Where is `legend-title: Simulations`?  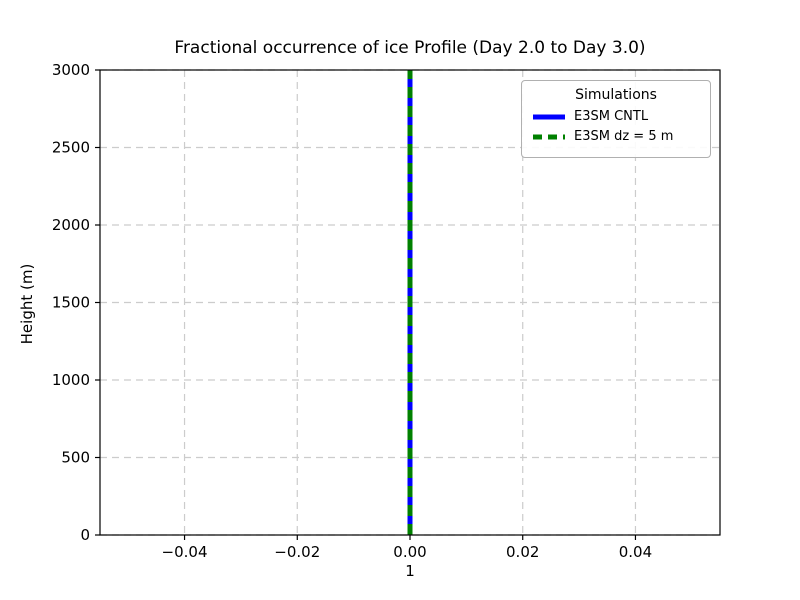 legend-title: Simulations is located at coordinates (616, 95).